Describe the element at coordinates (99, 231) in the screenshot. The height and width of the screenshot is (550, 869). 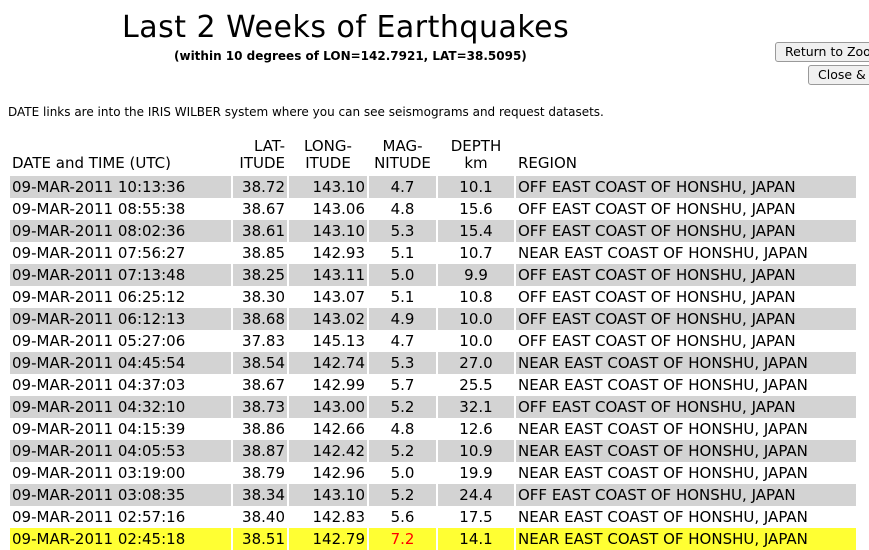
I see `date-wilber-link: 09-MAR-2011 08:02:36` at that location.